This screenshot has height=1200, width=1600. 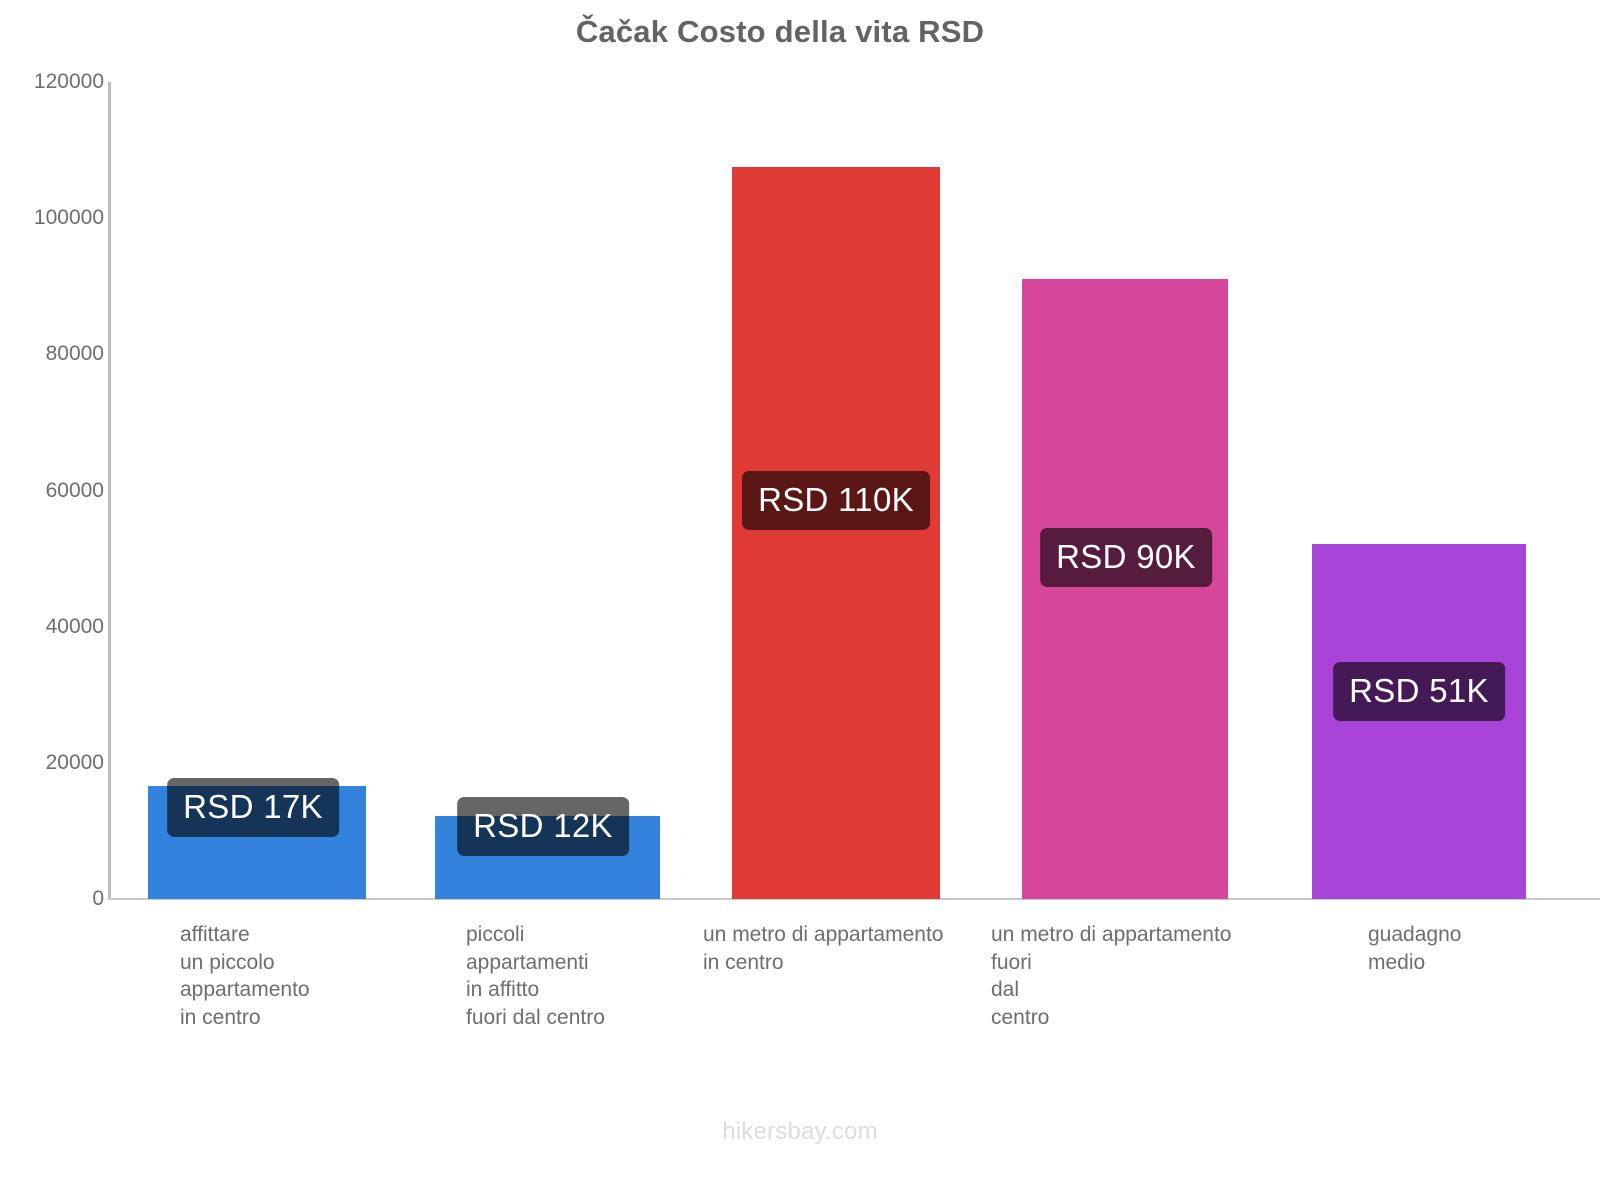 What do you see at coordinates (74, 626) in the screenshot?
I see `y-axis-tick-40000: 40000` at bounding box center [74, 626].